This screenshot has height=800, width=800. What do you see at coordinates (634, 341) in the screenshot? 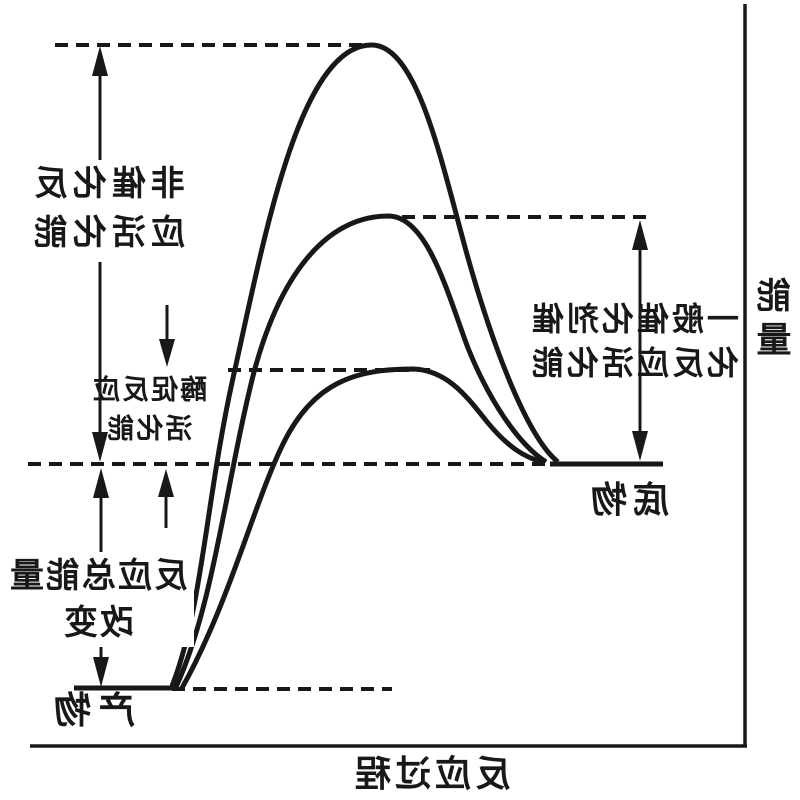
I see `label-general-catalyst-activation: 一般催化剂催 化反应活化能` at bounding box center [634, 341].